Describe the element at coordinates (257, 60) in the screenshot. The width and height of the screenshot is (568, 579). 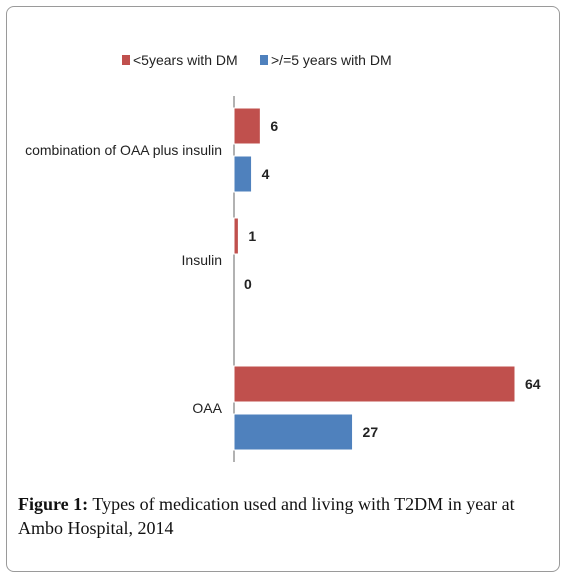
I see `chart-legend: <5years with DM >/=5 years with DM` at that location.